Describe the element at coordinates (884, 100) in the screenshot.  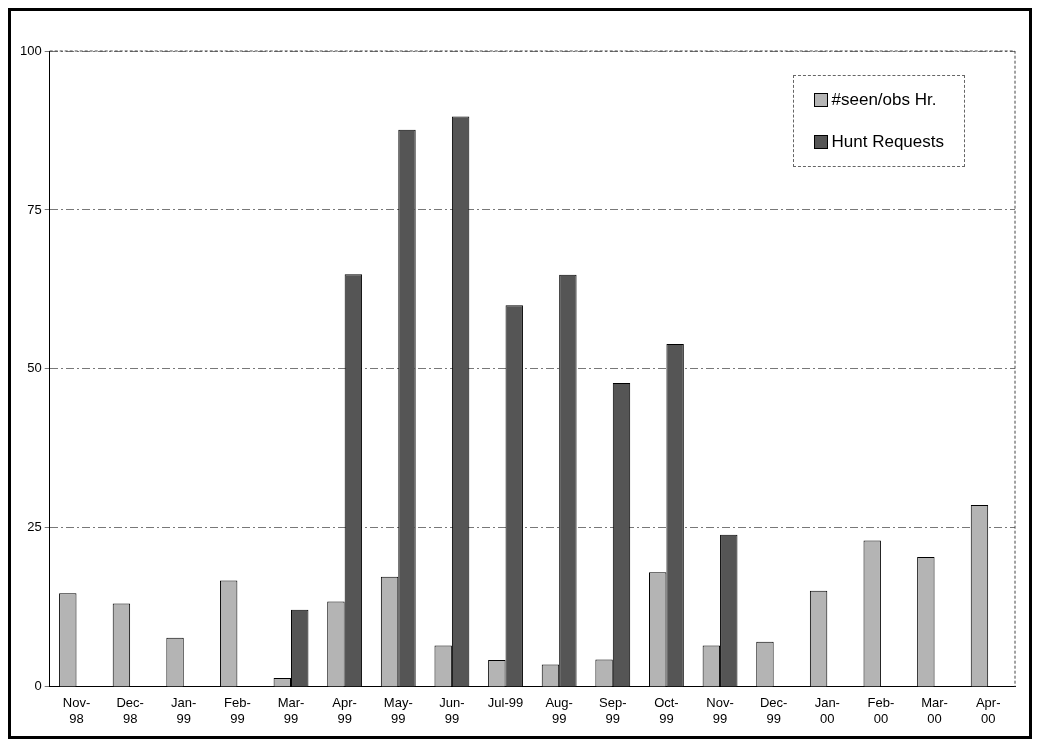
I see `legend-label: #seen/obs Hr.` at that location.